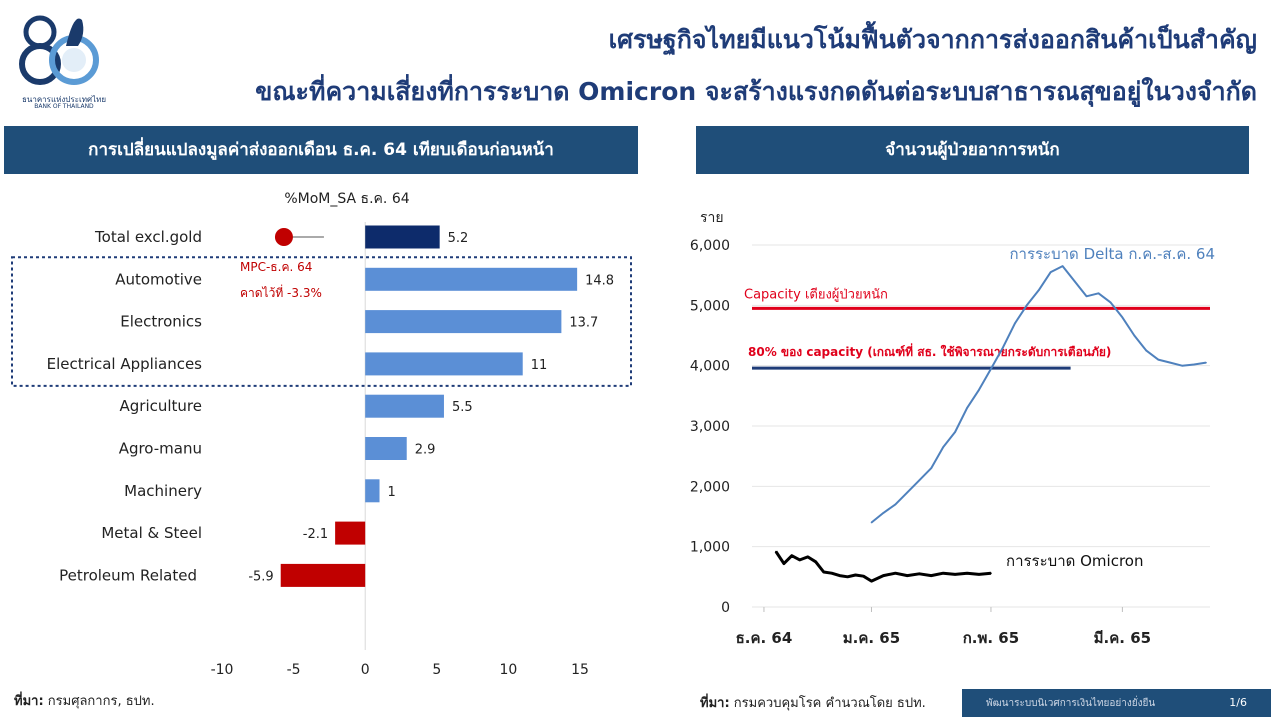 The image size is (1271, 717). Describe the element at coordinates (508, 670) in the screenshot. I see `x-tick-label-4: 10` at that location.